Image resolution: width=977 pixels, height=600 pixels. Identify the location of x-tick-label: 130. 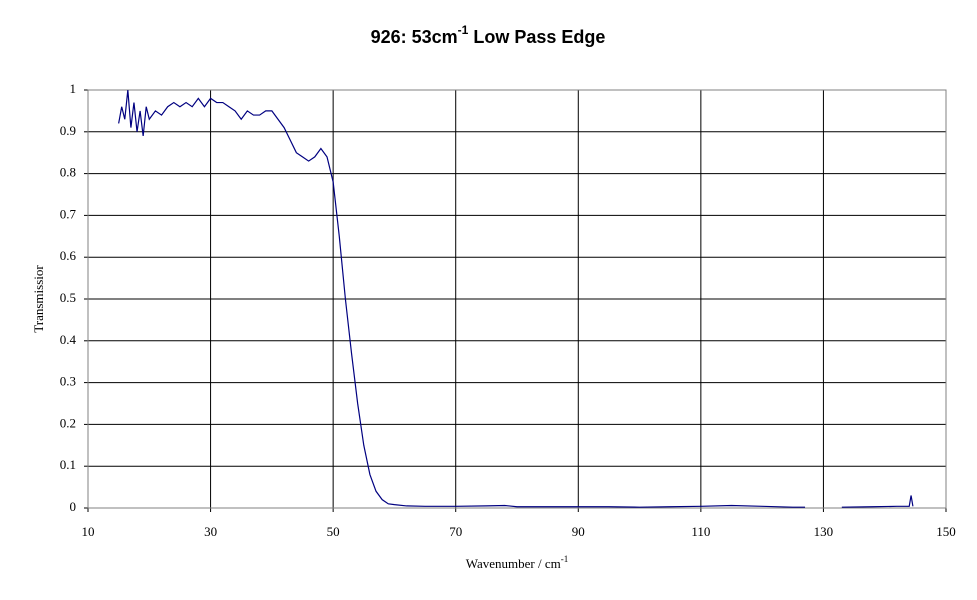
(824, 531).